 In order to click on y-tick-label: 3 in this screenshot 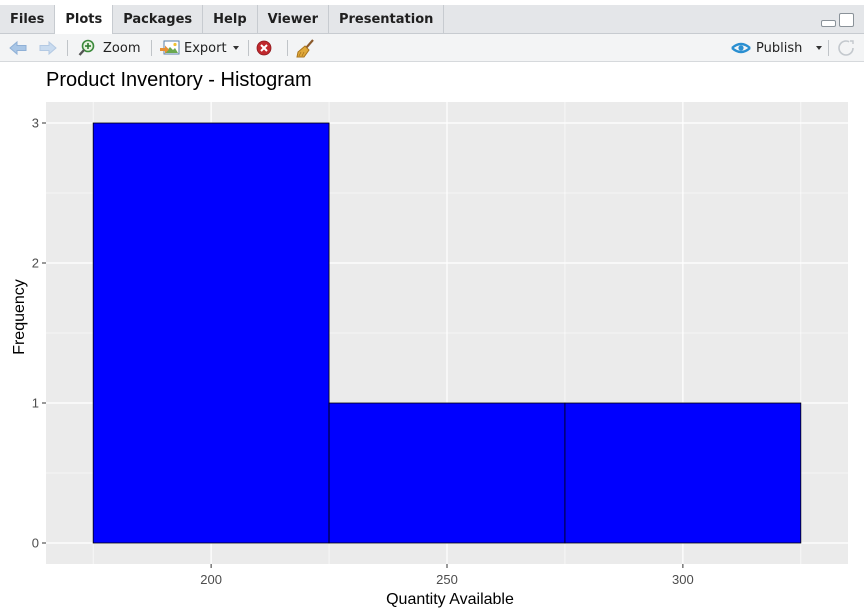, I will do `click(35, 123)`.